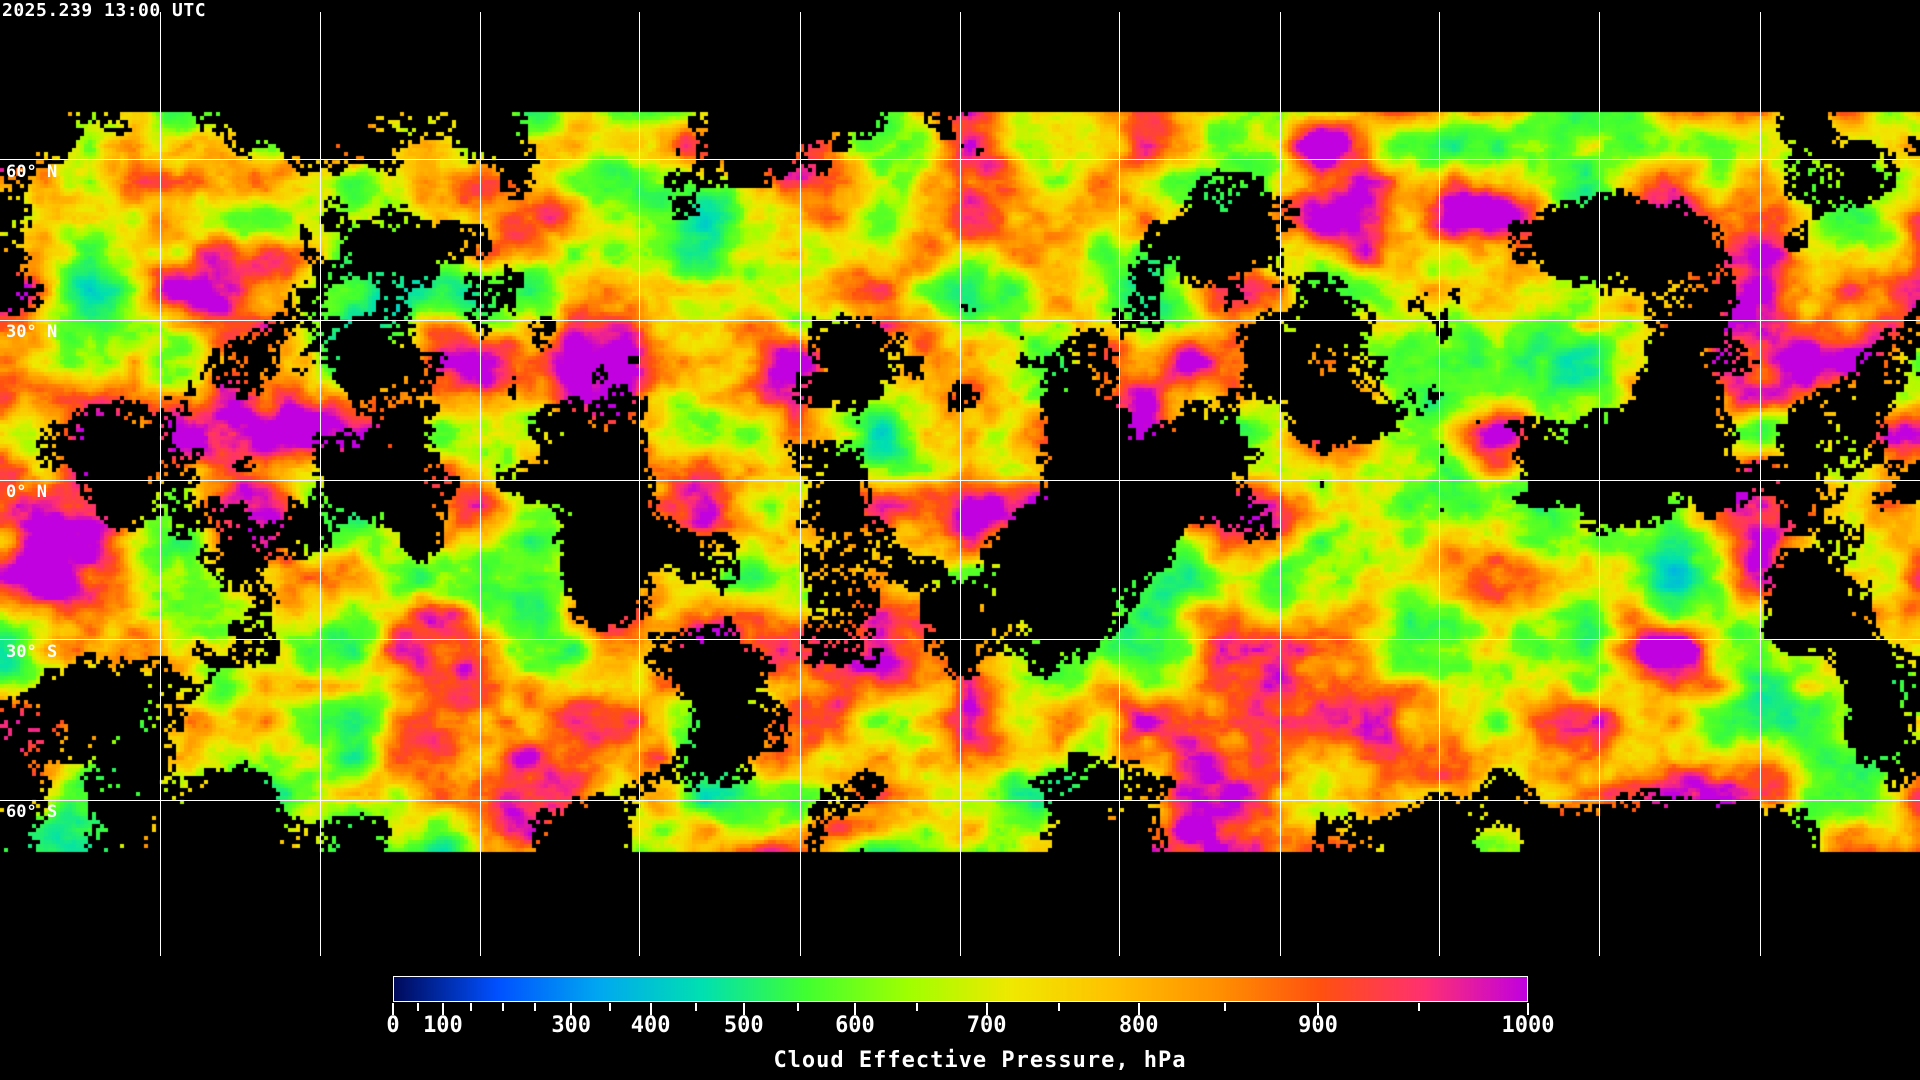  Describe the element at coordinates (32, 812) in the screenshot. I see `lat-label-60s: 60° S` at that location.